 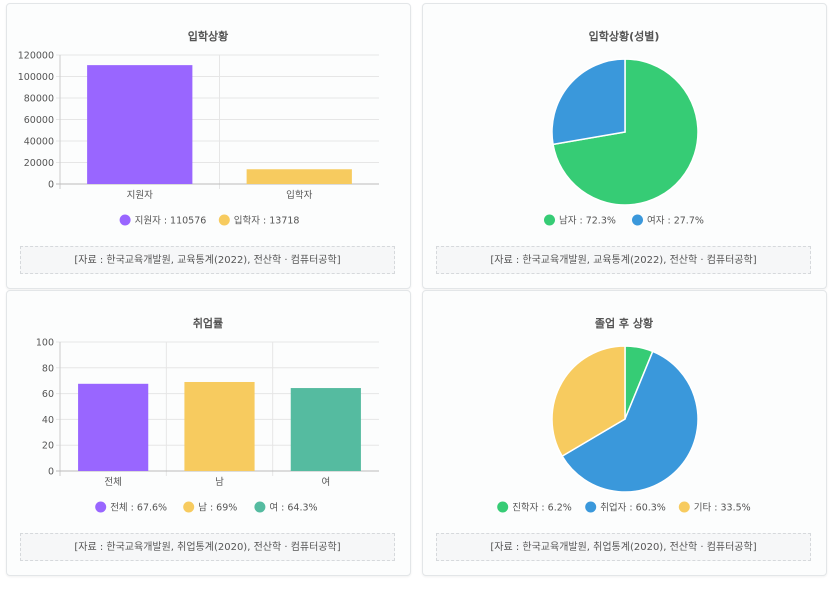 What do you see at coordinates (217, 508) in the screenshot?
I see `legend-label: 남 : 69%` at bounding box center [217, 508].